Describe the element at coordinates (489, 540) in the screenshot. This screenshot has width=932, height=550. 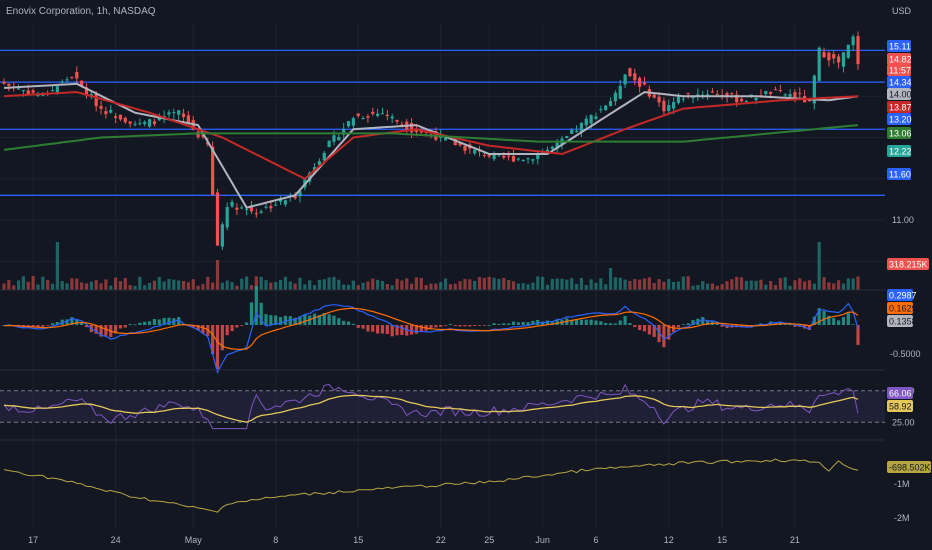
I see `time-tick-label: 25` at that location.